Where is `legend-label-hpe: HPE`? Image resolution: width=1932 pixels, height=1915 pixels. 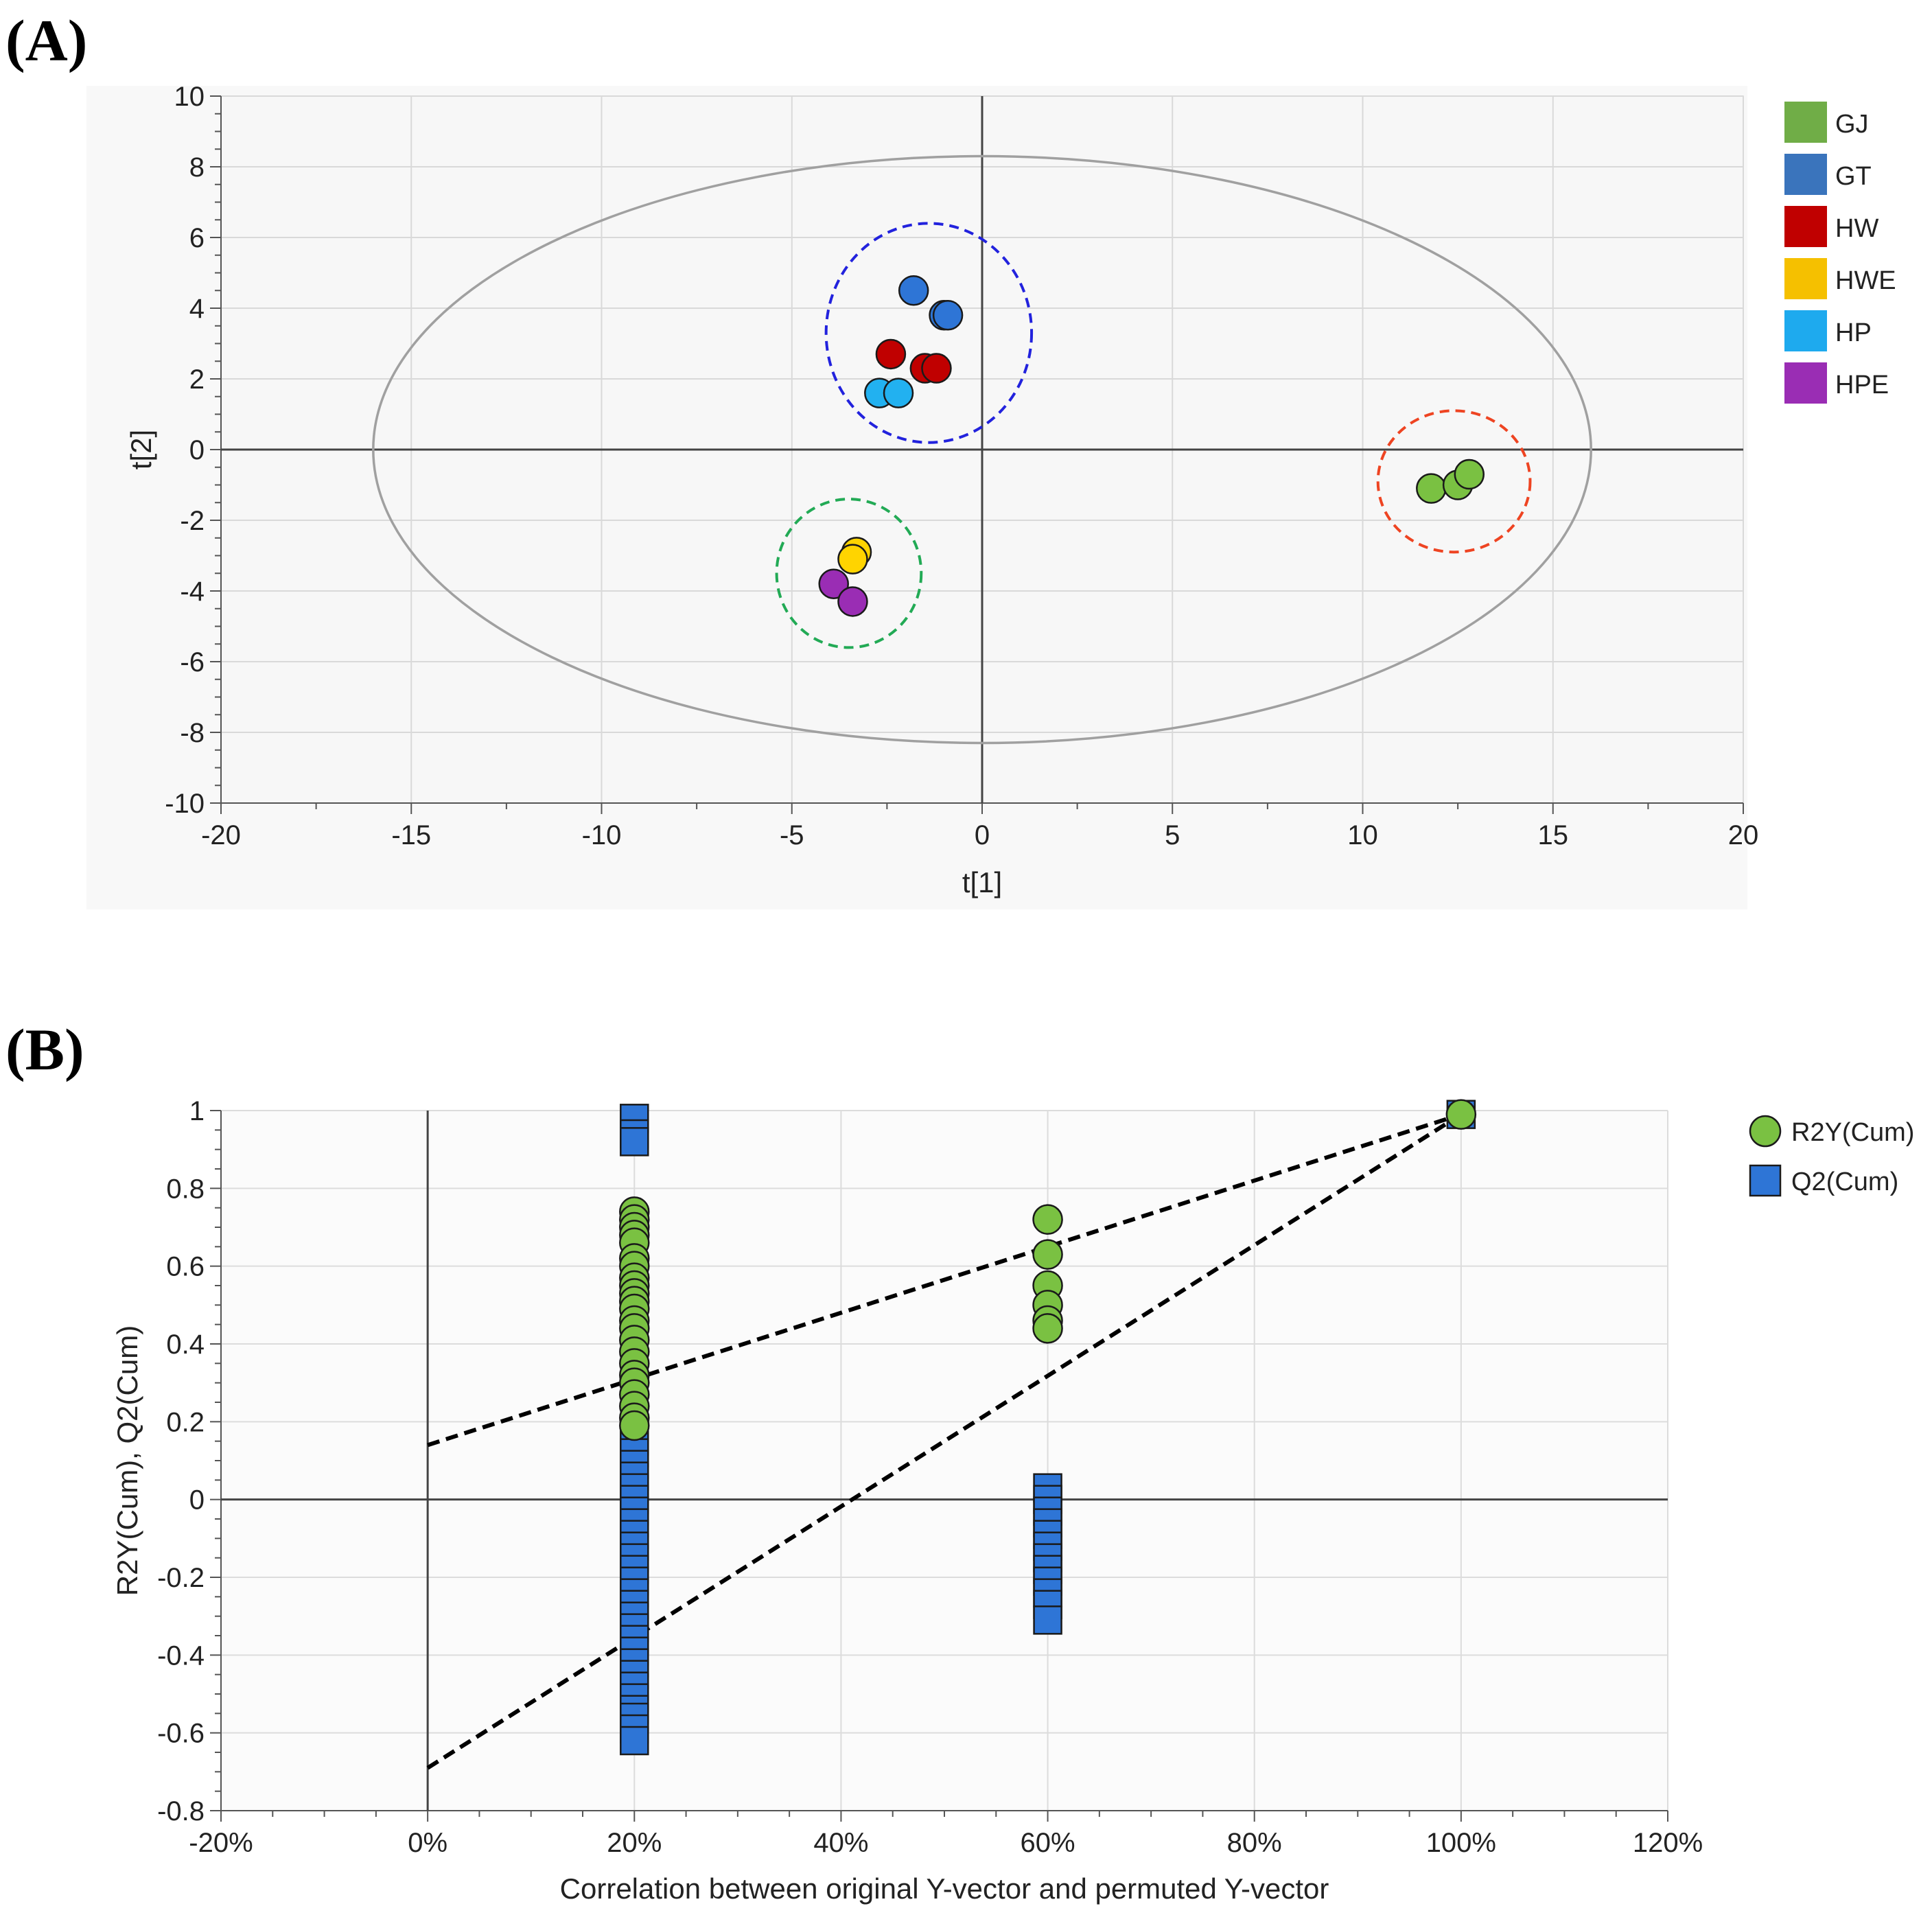 legend-label-hpe: HPE is located at coordinates (1862, 385).